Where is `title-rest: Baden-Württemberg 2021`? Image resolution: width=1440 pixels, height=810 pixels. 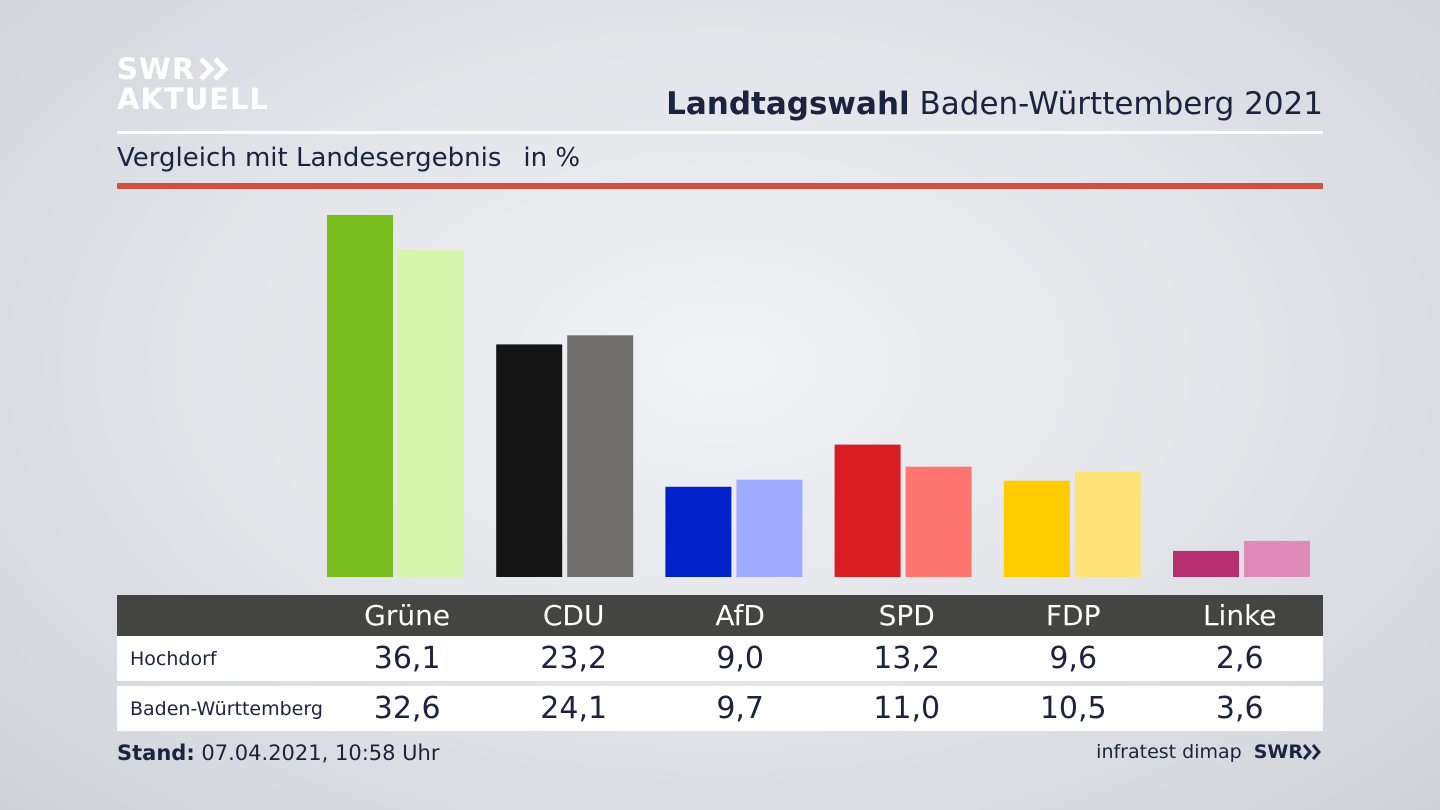
title-rest: Baden-Württemberg 2021 is located at coordinates (1116, 104).